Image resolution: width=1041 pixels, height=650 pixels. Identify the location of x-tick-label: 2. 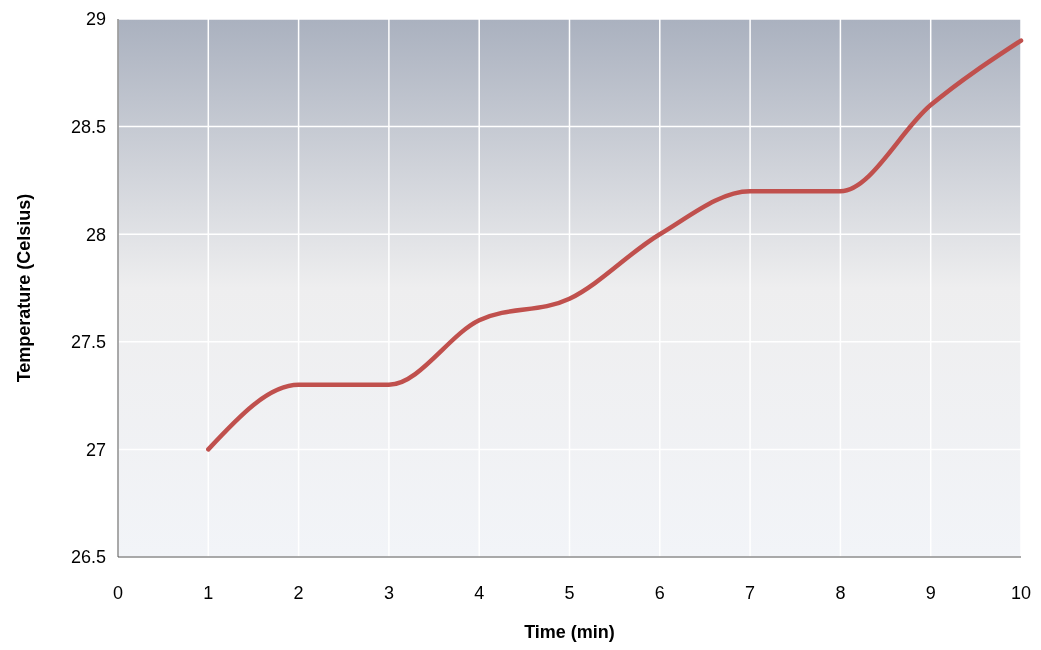
(298, 593).